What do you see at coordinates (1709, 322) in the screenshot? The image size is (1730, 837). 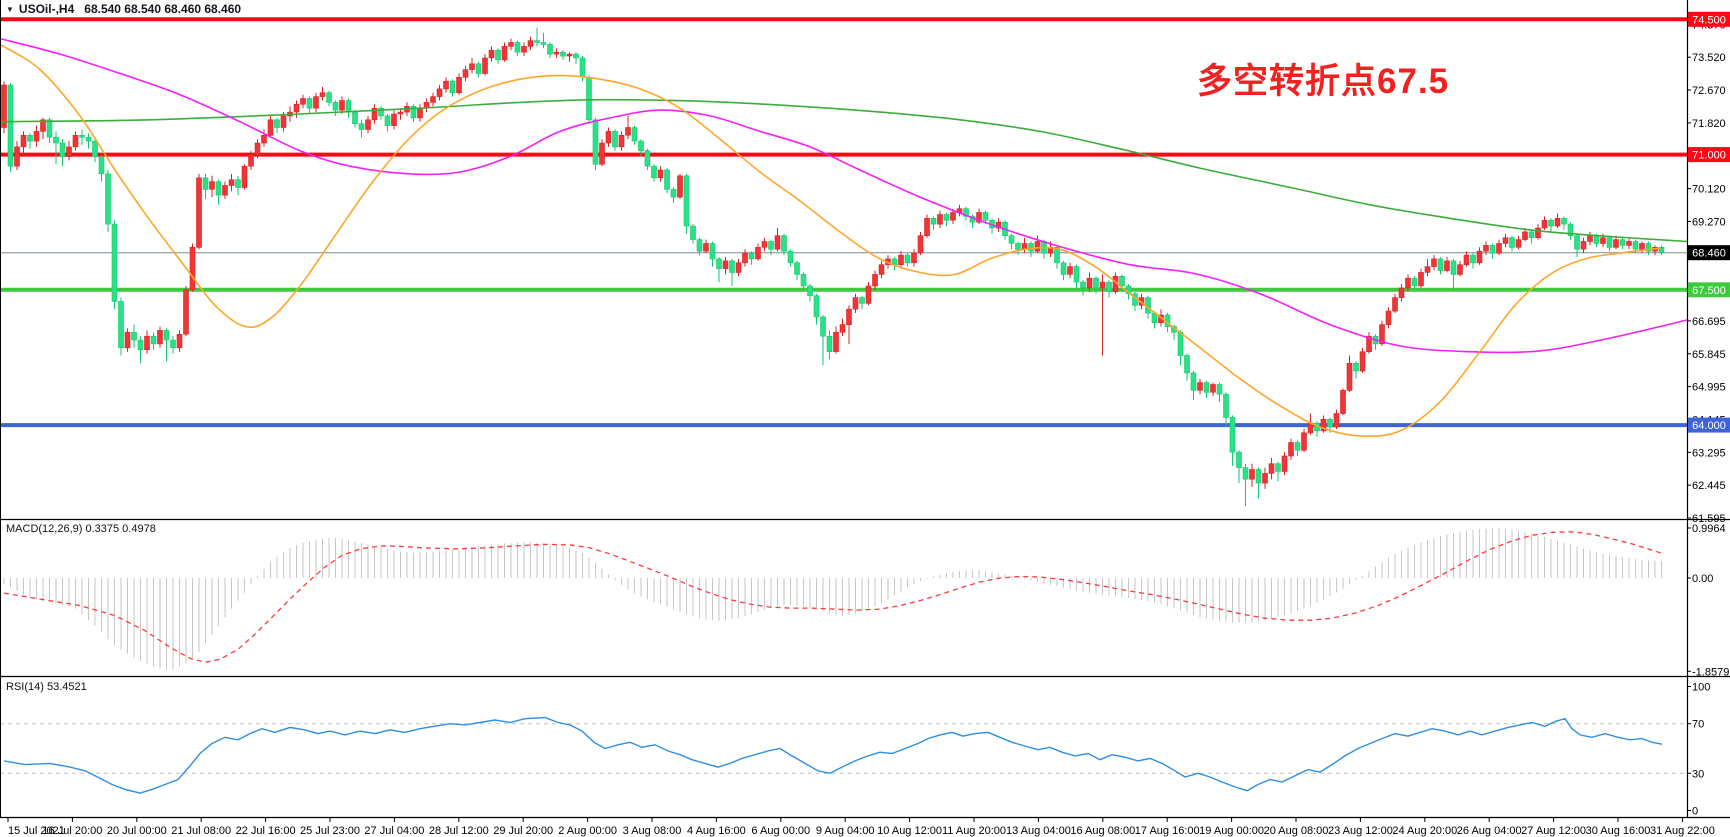 I see `price-tick-label: 66.695` at bounding box center [1709, 322].